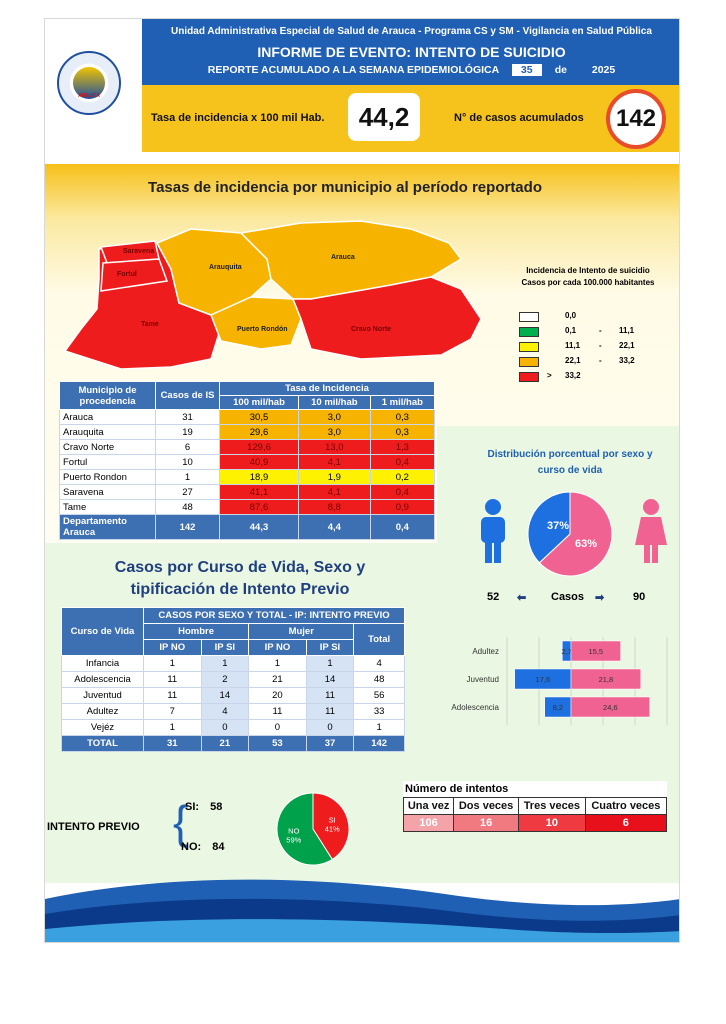  Describe the element at coordinates (330, 663) in the screenshot. I see `cell-ms: 1` at that location.